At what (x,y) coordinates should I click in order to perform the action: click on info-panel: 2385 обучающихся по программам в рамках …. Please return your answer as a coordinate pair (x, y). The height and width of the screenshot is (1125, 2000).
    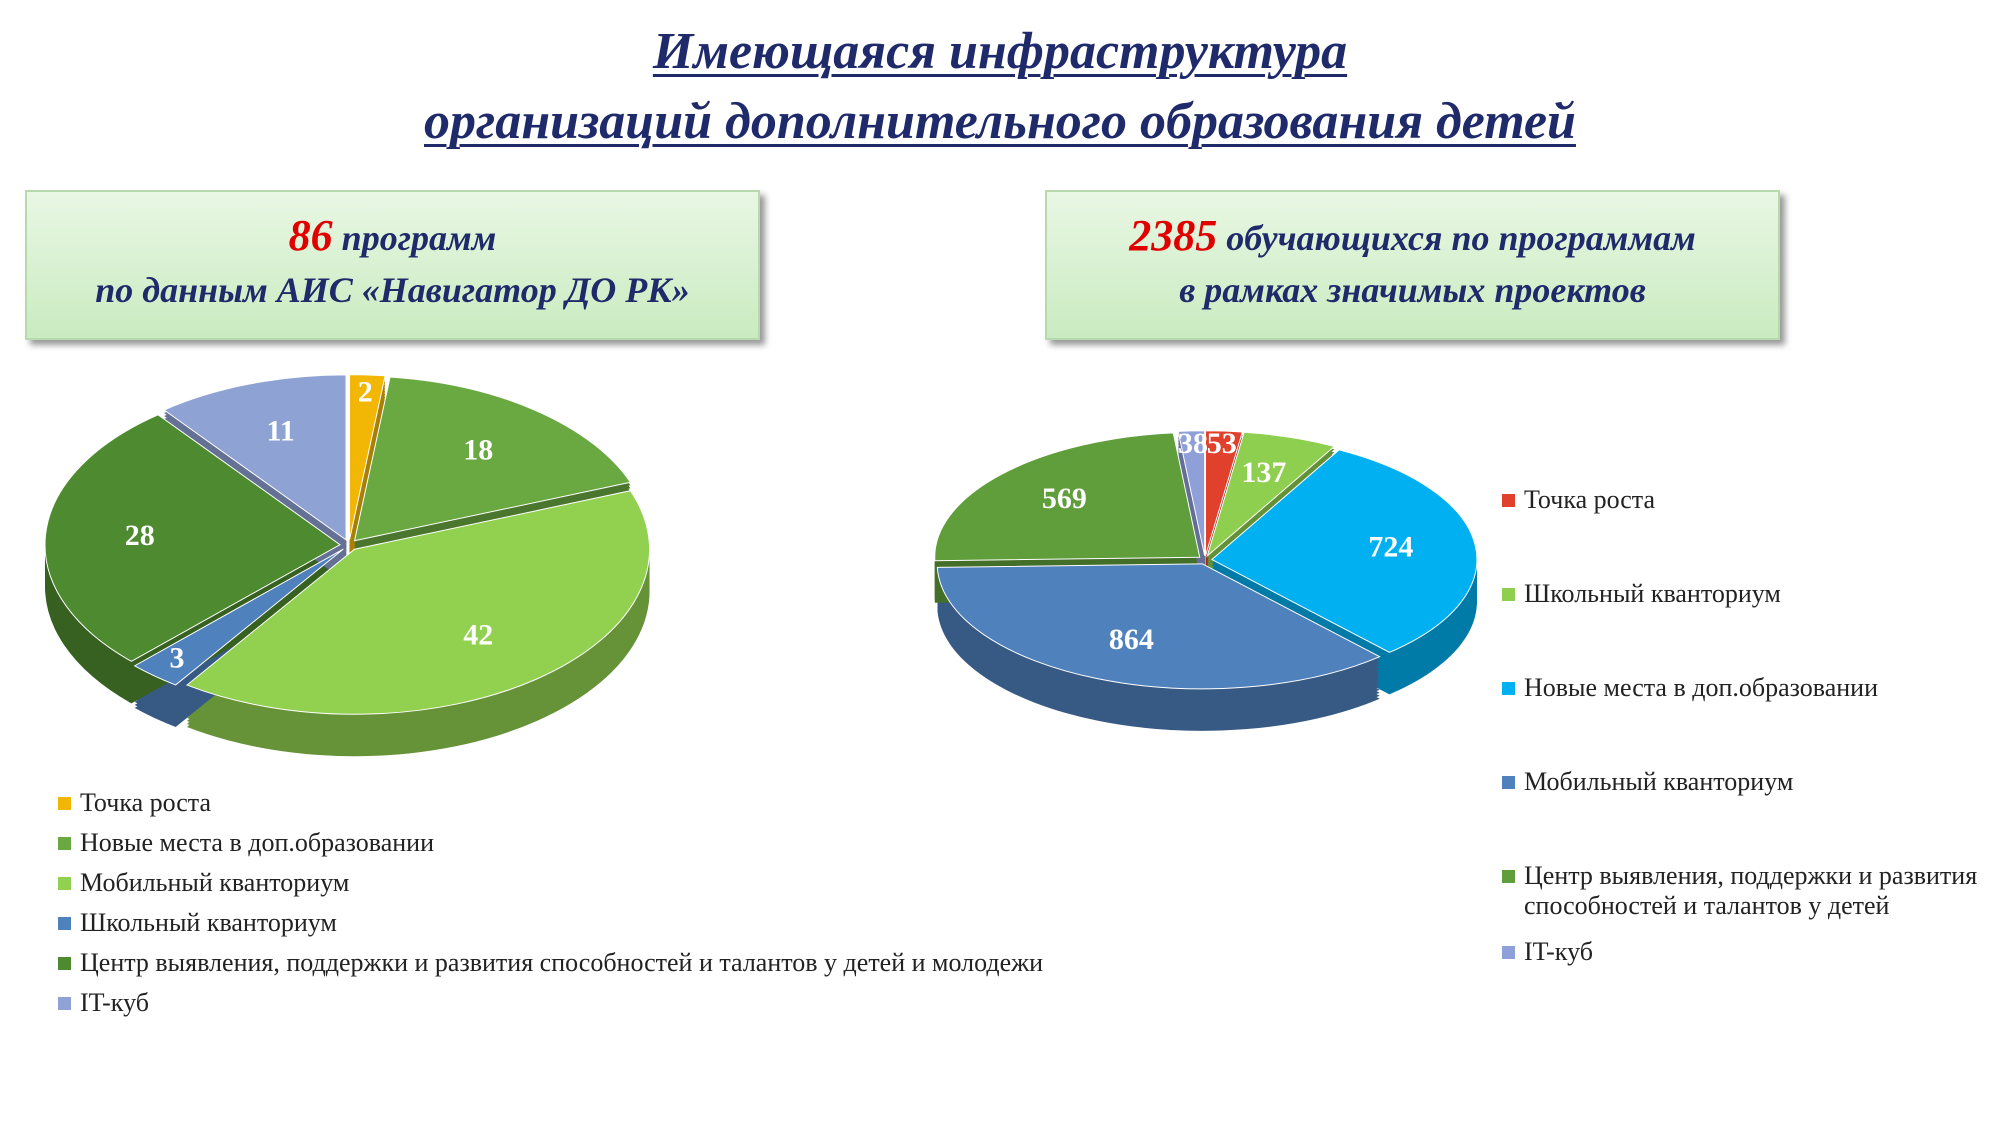
    Looking at the image, I should click on (1412, 265).